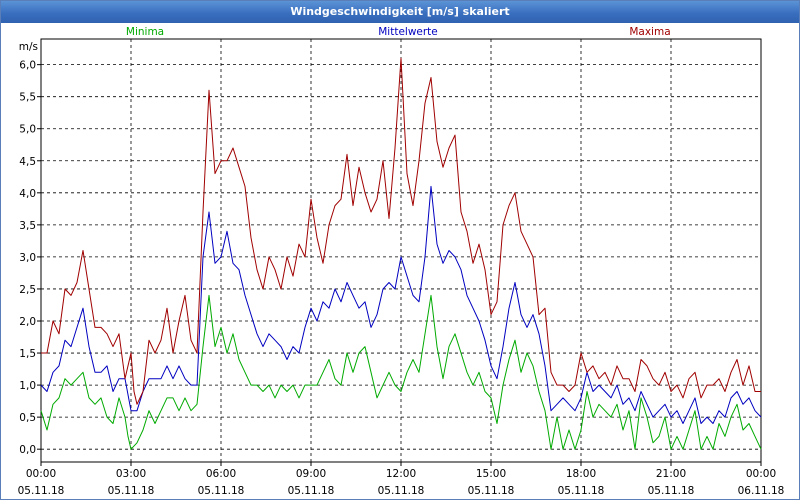 This screenshot has width=800, height=500. I want to click on y-tick-label: 5,5, so click(27, 98).